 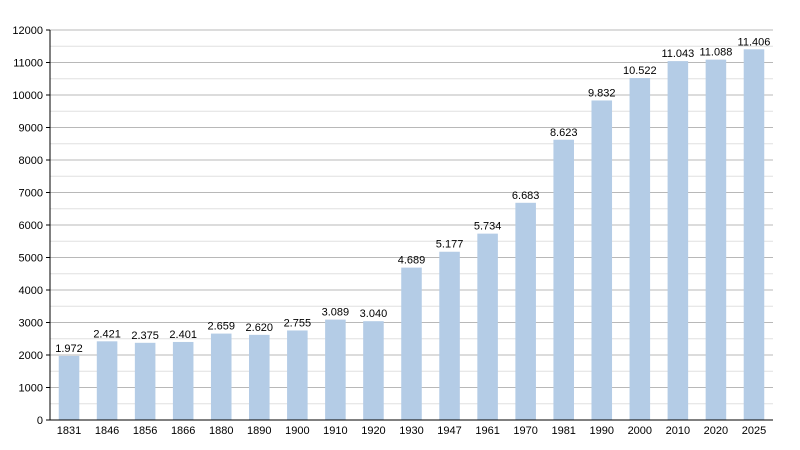 What do you see at coordinates (297, 375) in the screenshot?
I see `bar-1900` at bounding box center [297, 375].